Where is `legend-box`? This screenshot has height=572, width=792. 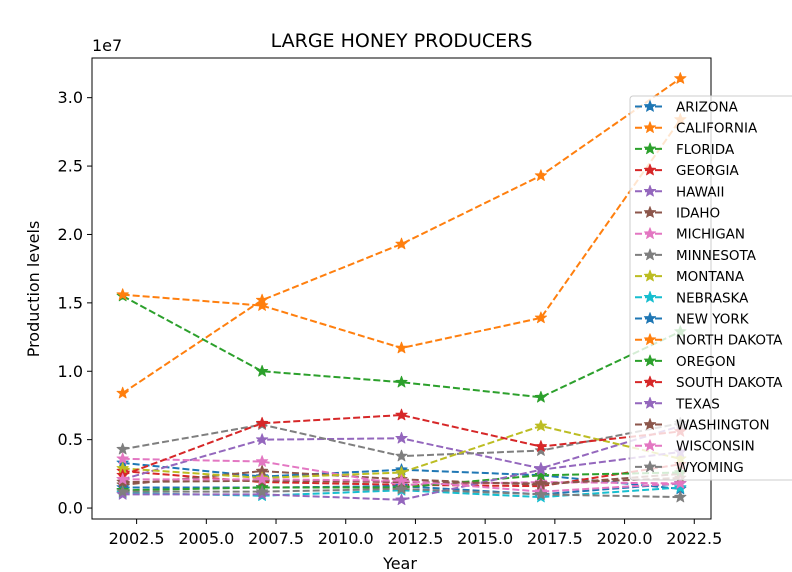 legend-box is located at coordinates (710, 288).